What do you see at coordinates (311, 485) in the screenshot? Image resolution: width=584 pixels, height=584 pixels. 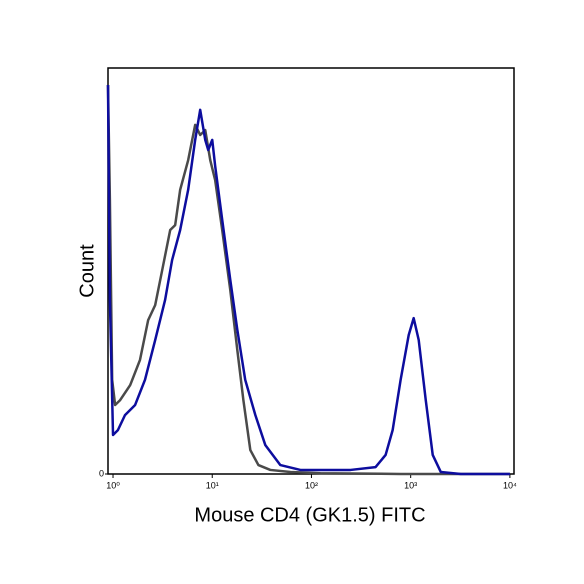 I see `x-tick-label: 10²` at bounding box center [311, 485].